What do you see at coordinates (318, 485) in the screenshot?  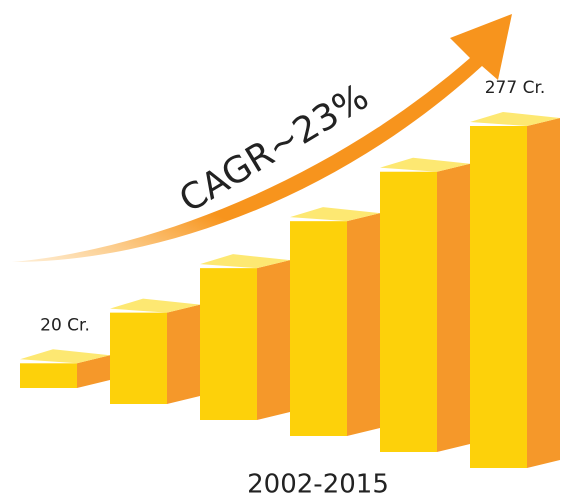 I see `caption: 2002-2015` at bounding box center [318, 485].